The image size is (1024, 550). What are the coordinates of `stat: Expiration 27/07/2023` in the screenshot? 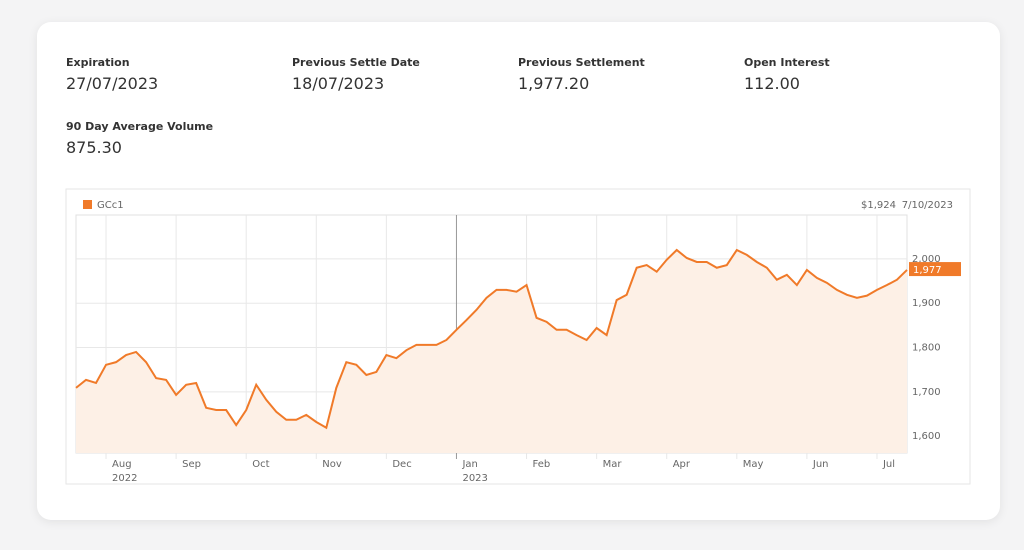 It's located at (112, 74).